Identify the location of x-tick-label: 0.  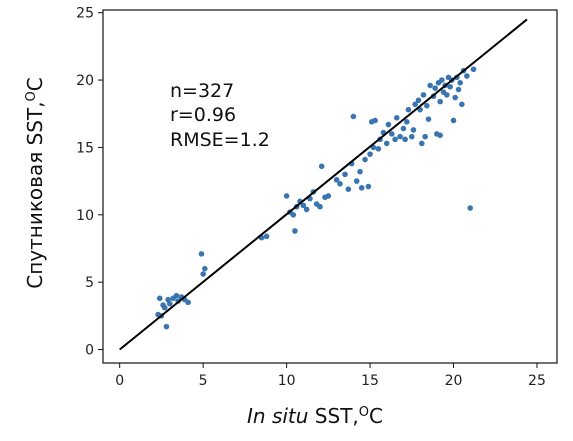
(119, 381).